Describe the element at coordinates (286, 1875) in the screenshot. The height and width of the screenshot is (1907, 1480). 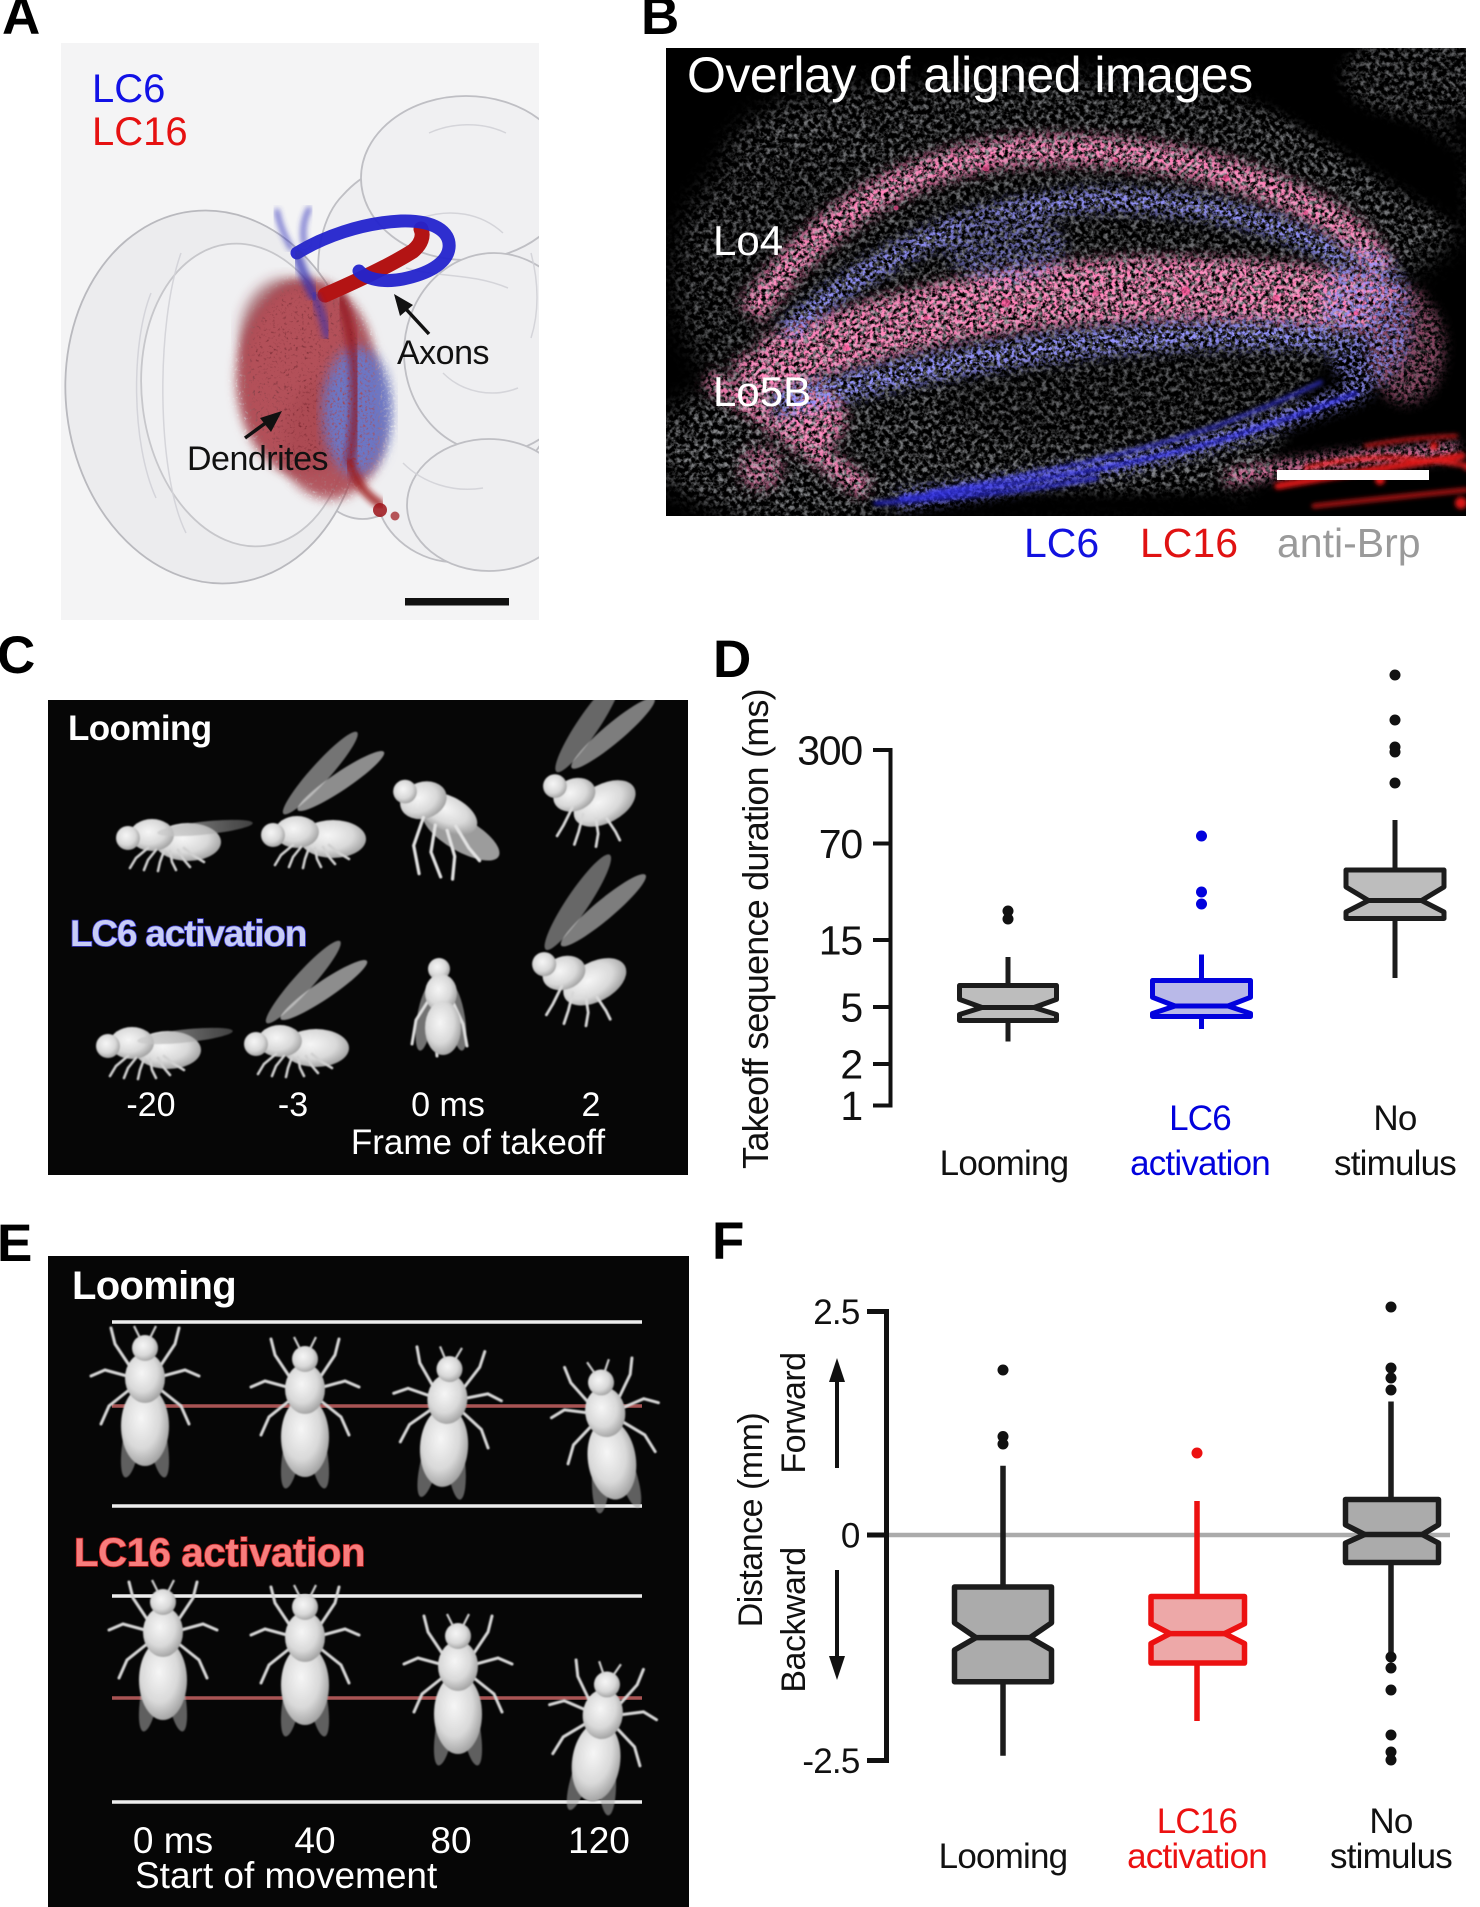
I see `svg-text: Start of movement` at that location.